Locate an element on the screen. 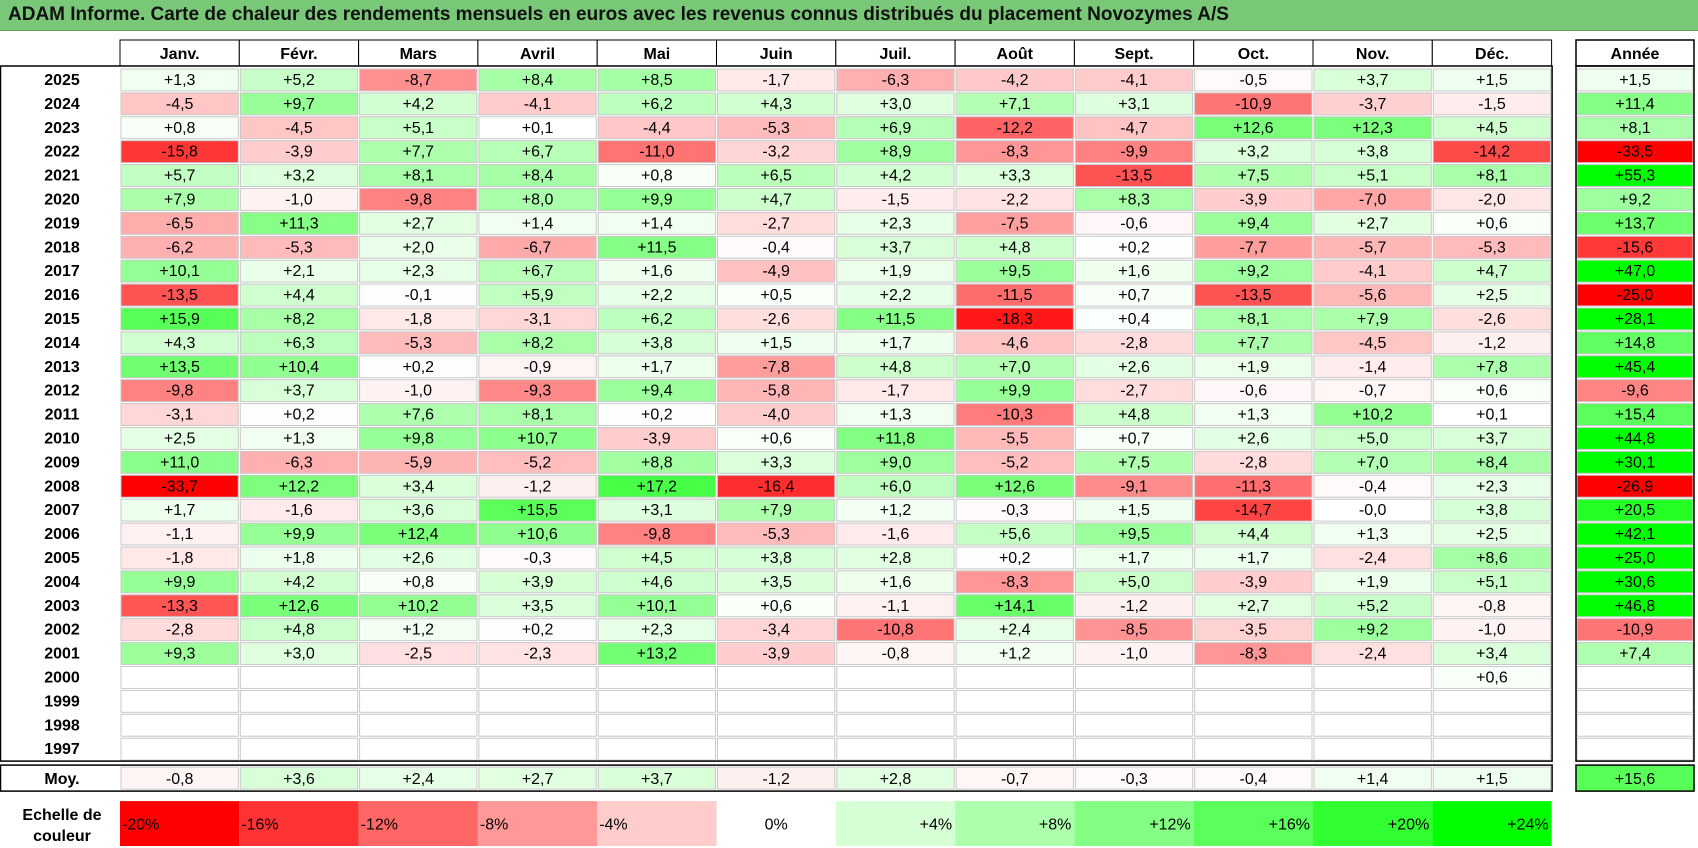  average-value: +2,4 is located at coordinates (418, 779).